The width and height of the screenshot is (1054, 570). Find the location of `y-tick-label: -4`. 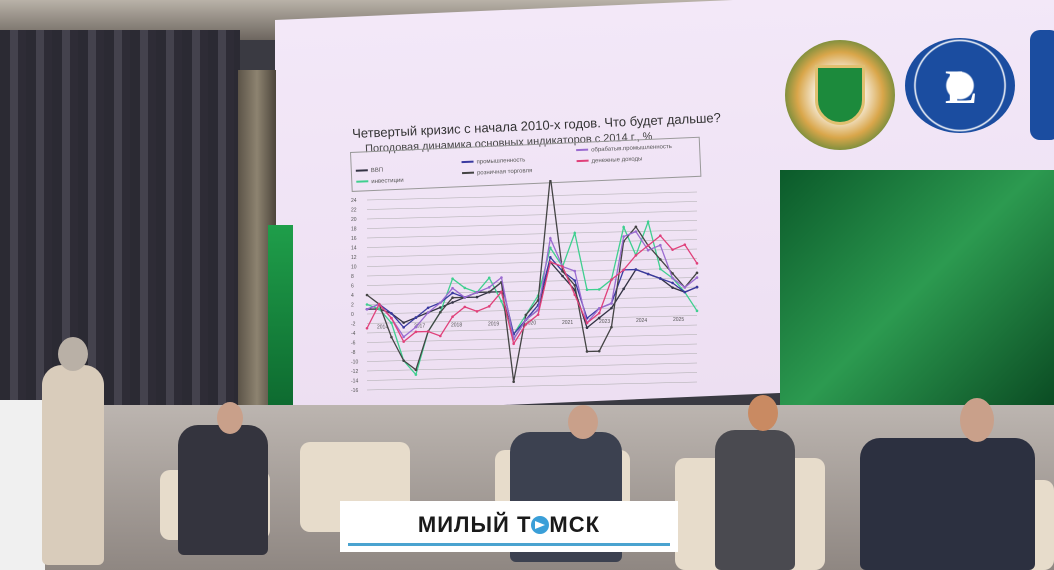

y-tick-label: -4 is located at coordinates (353, 334).